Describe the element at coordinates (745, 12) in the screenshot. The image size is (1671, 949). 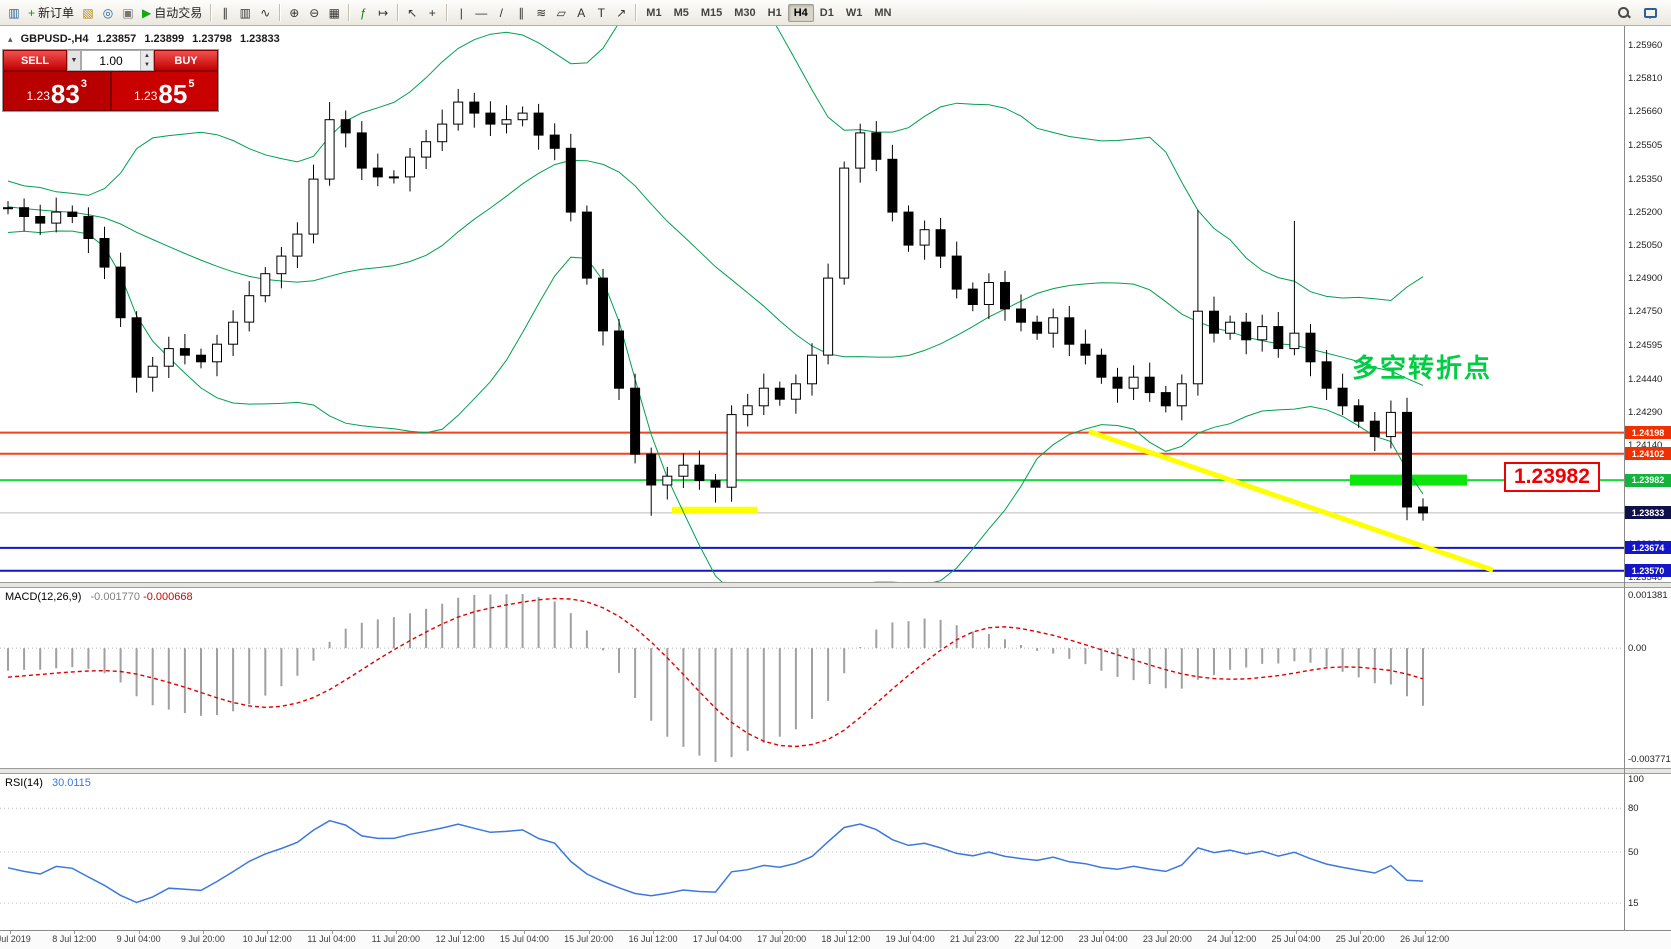
I see `timeframe-M30-button: M30` at that location.